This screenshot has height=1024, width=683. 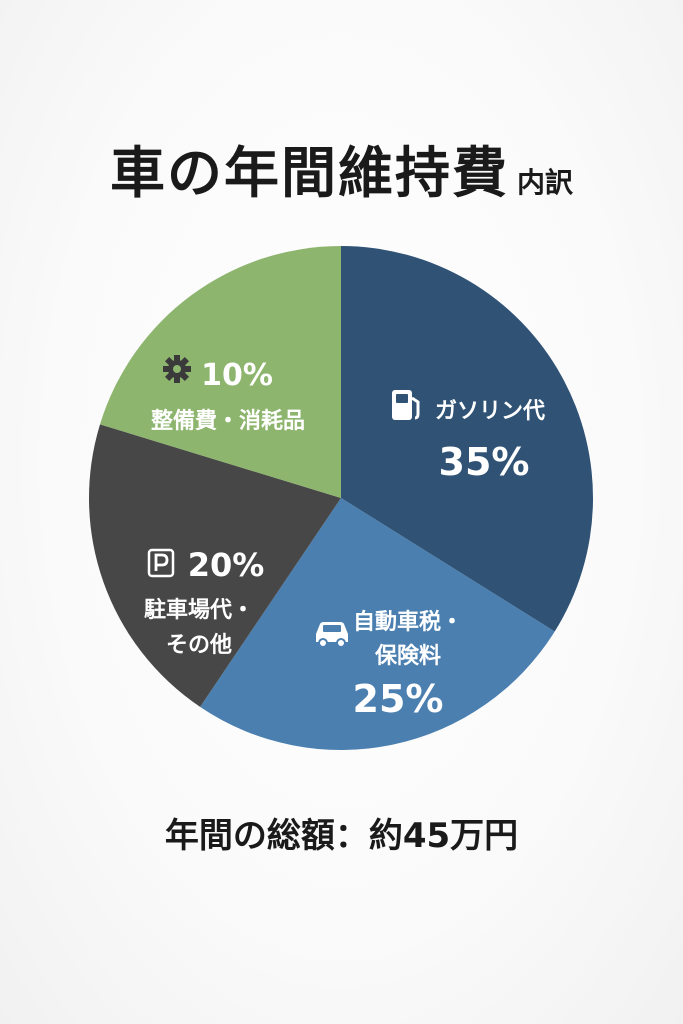 I want to click on slice-label-2-line-1: 自動車税・, so click(x=408, y=622).